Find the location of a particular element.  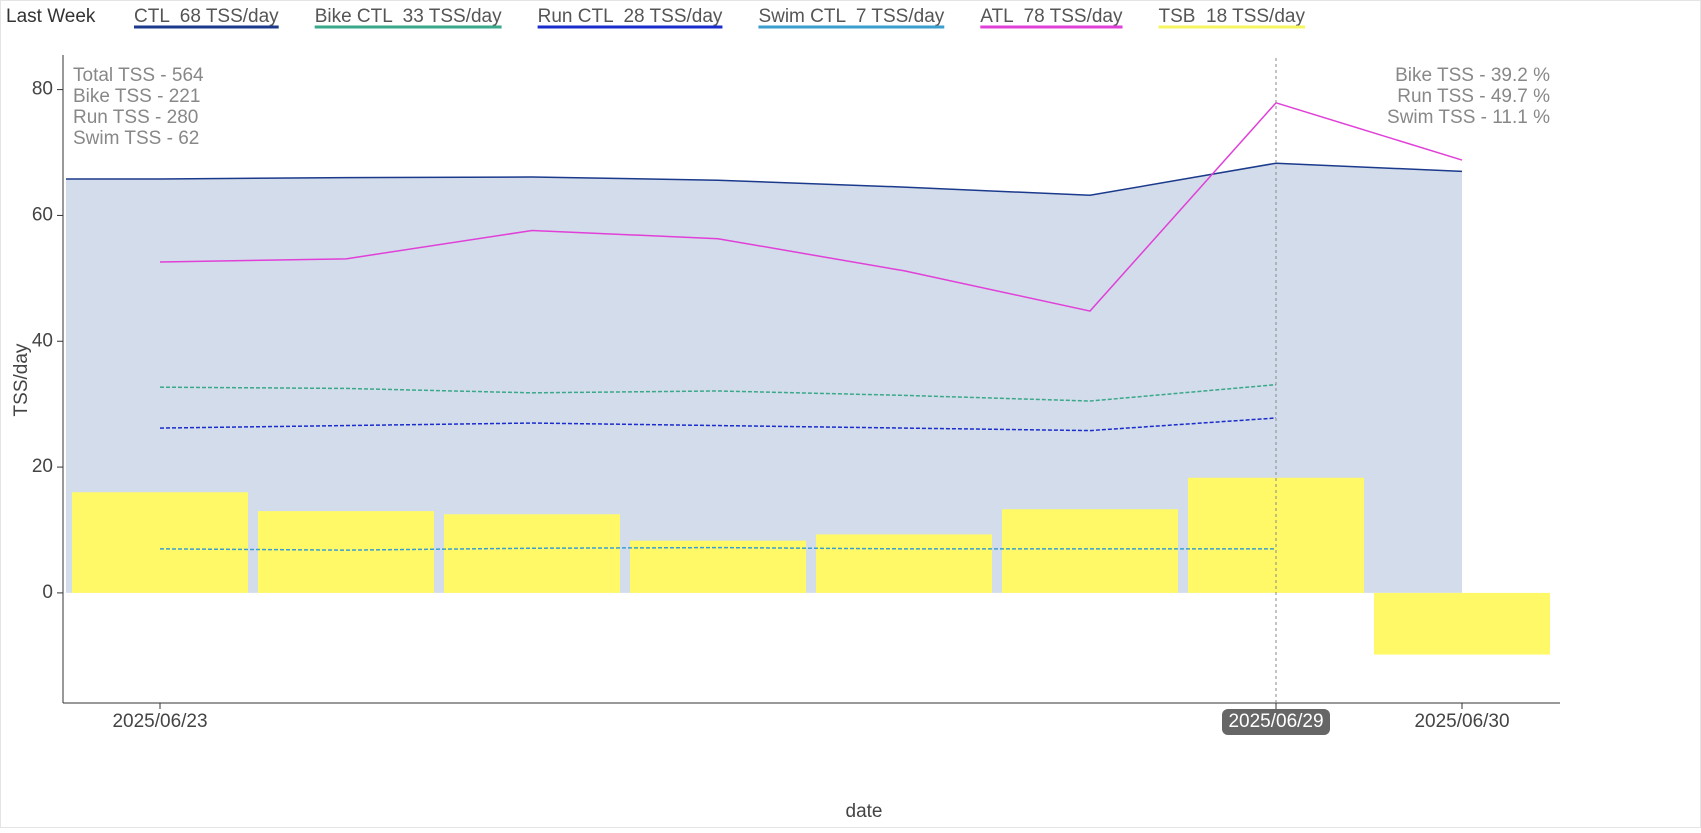

legend-item: Bike CTL 33 TSS/day is located at coordinates (408, 16).